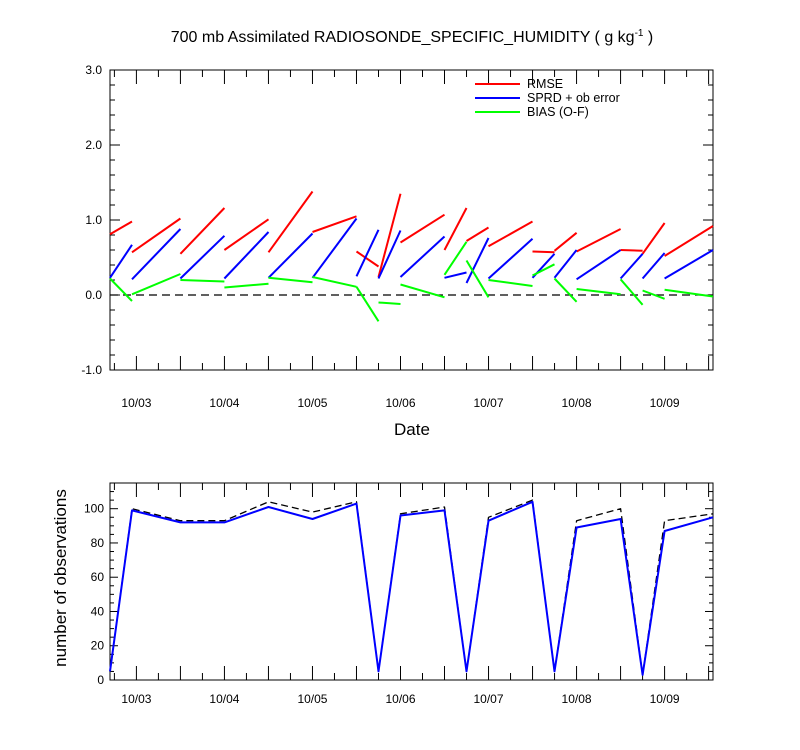 The height and width of the screenshot is (750, 800). I want to click on top-x-tick-label: 10/07, so click(489, 403).